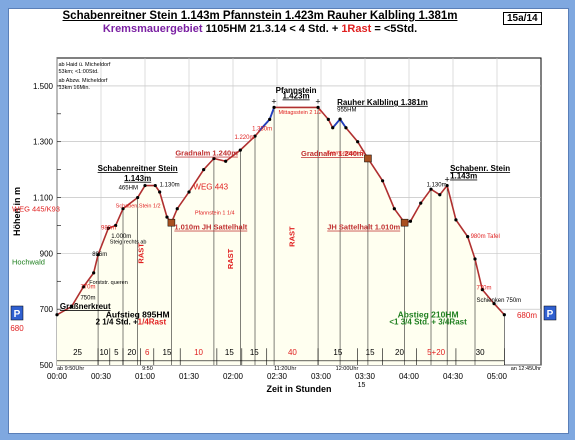  I want to click on elevation-note: Schienken 750m, so click(498, 301).